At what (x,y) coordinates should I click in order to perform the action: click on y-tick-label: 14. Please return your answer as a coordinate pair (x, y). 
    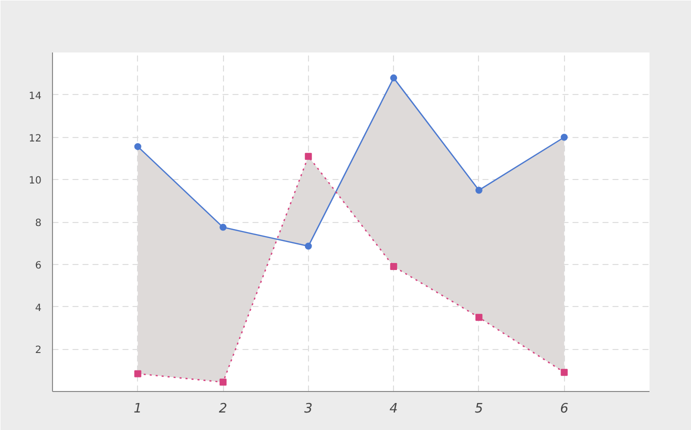
    Looking at the image, I should click on (35, 96).